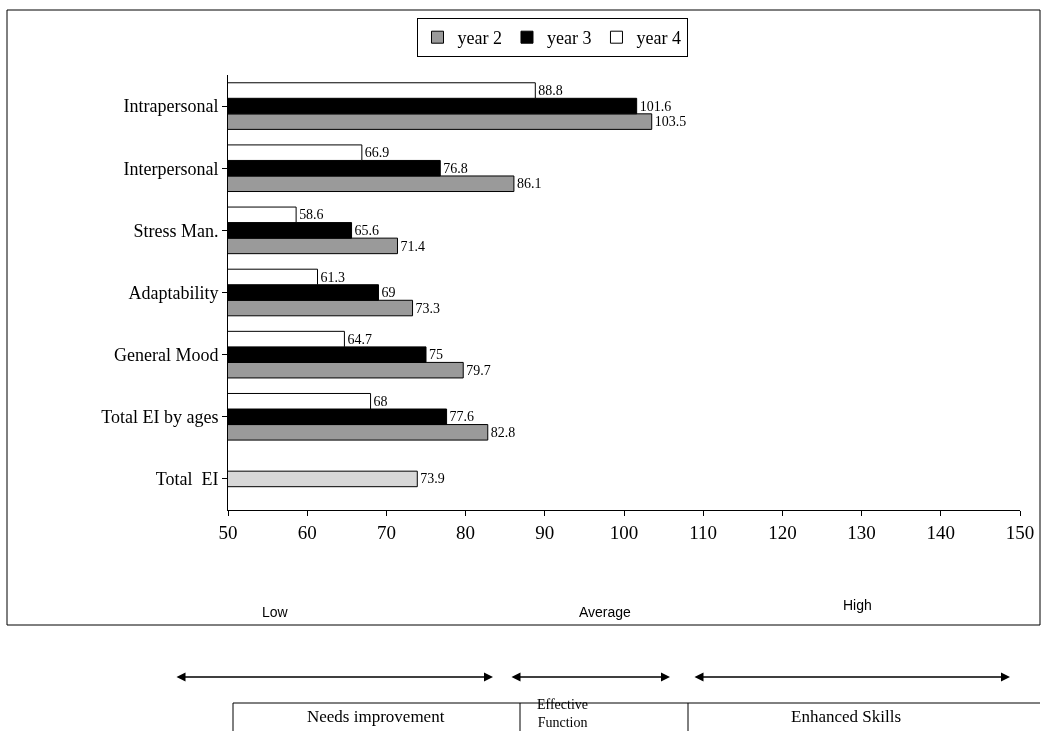 The image size is (1048, 731). I want to click on y-tick-label: Intrapersonal, so click(171, 106).